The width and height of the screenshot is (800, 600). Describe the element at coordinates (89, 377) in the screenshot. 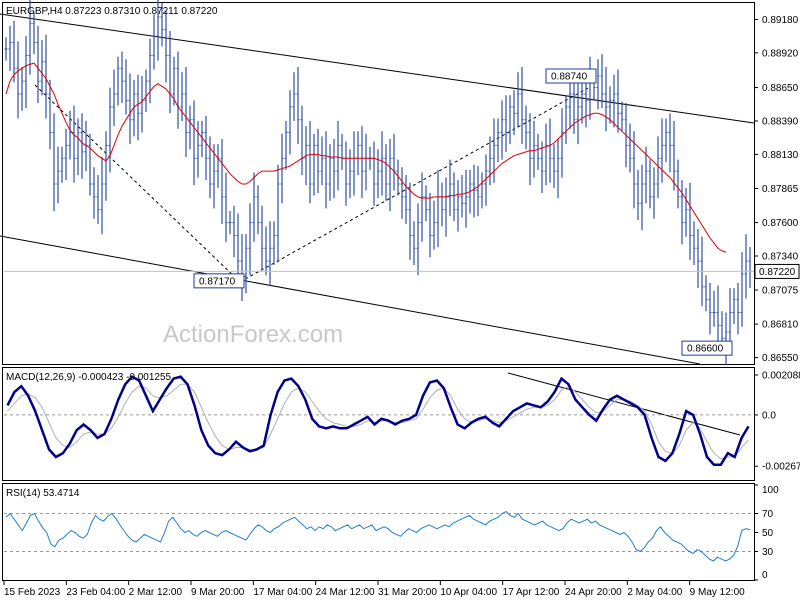

I see `macd-header: MACD(12,26,9) -0.000423 -0.001255` at that location.